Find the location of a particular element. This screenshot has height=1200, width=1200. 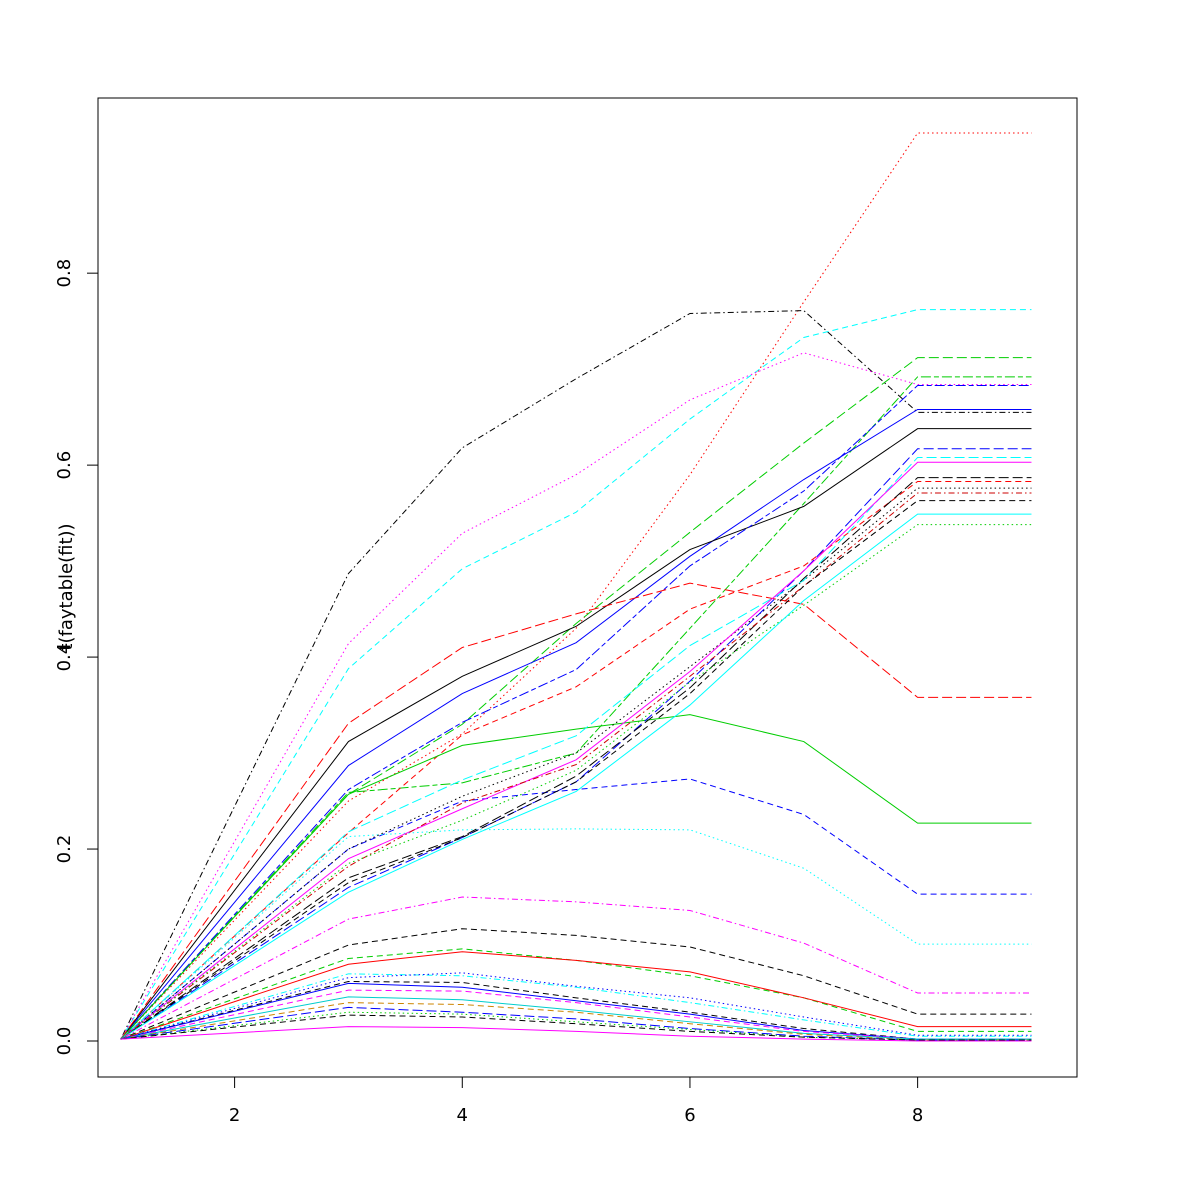

y-tick-label: 0.8 is located at coordinates (64, 273).